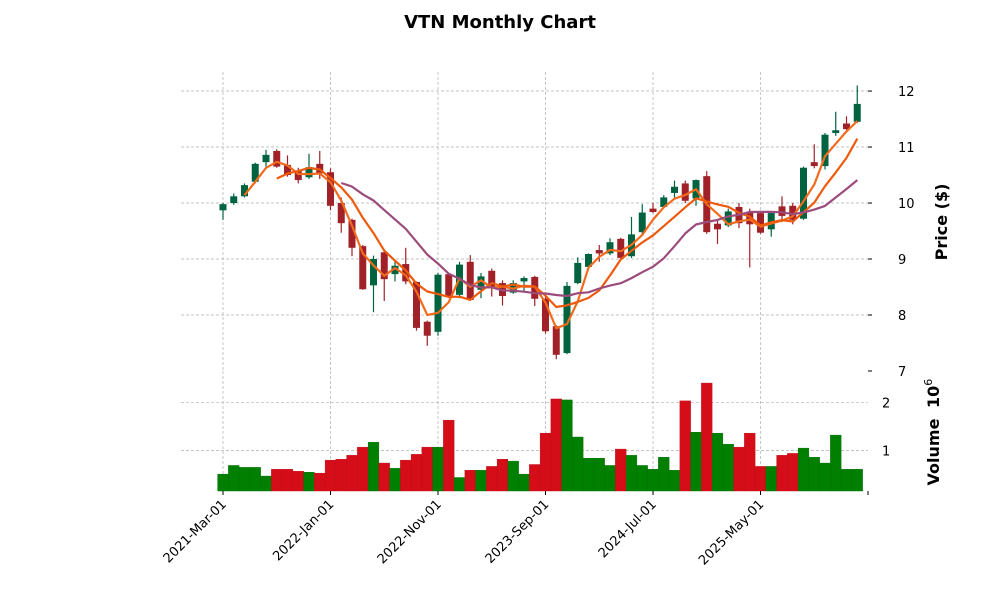 The height and width of the screenshot is (600, 1000). What do you see at coordinates (906, 92) in the screenshot?
I see `price-tick-label: 12` at bounding box center [906, 92].